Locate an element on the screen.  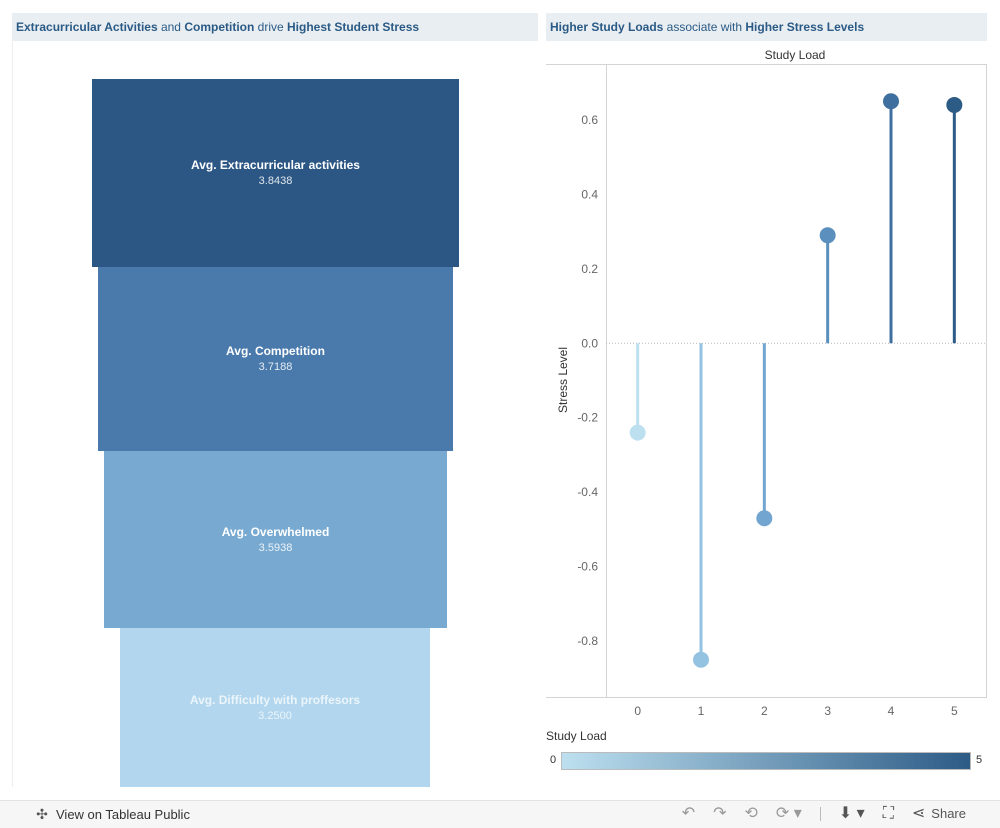
toolbar-separator is located at coordinates (820, 814).